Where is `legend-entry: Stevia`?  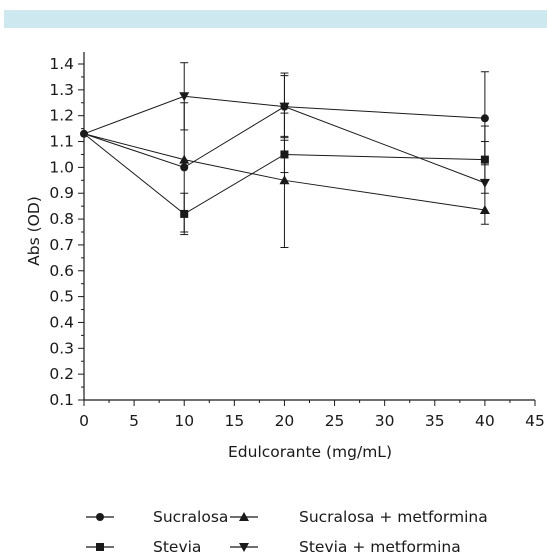 legend-entry: Stevia is located at coordinates (143, 547).